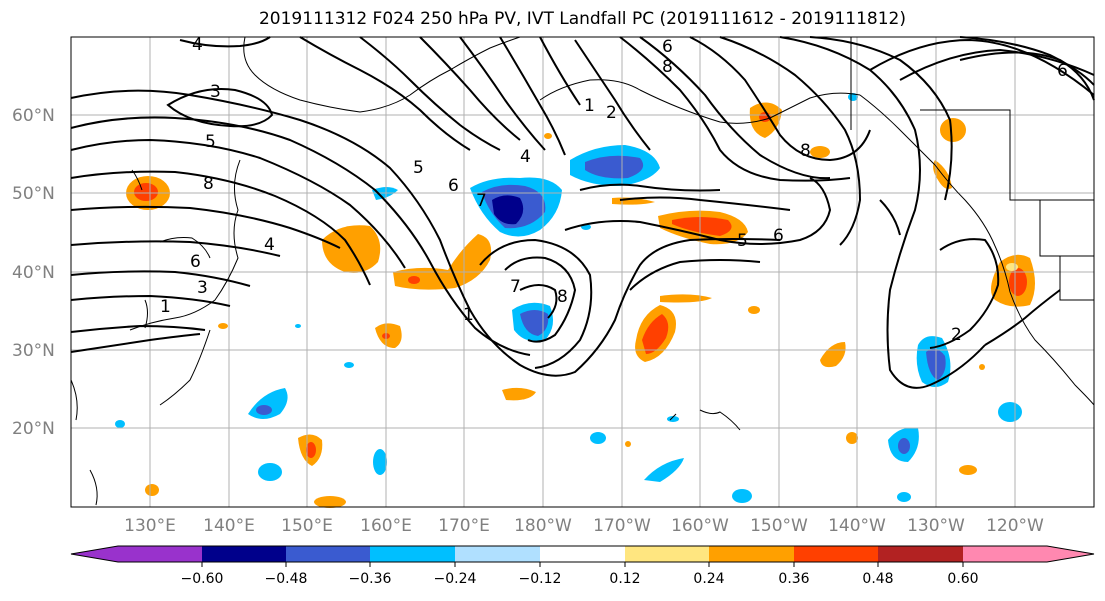  Describe the element at coordinates (1015, 526) in the screenshot. I see `lon-label: 120°W` at that location.